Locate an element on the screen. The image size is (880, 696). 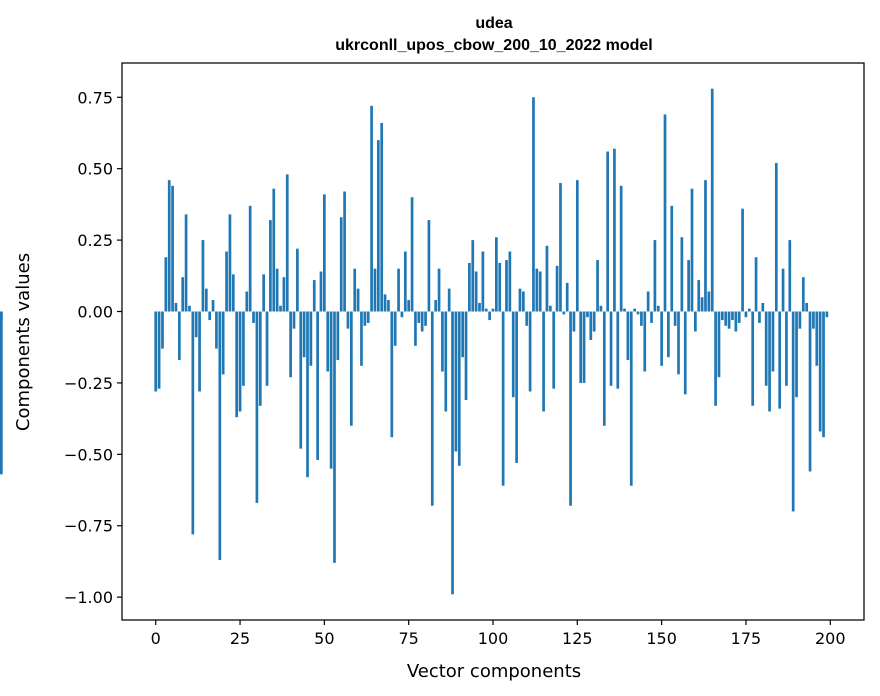
x-tick-label: 125 is located at coordinates (577, 638).